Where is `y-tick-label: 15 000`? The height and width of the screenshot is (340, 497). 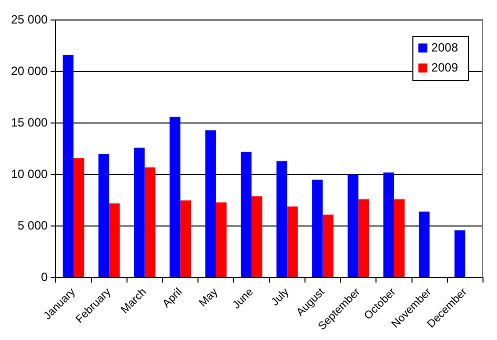
y-tick-label: 15 000 is located at coordinates (29, 122).